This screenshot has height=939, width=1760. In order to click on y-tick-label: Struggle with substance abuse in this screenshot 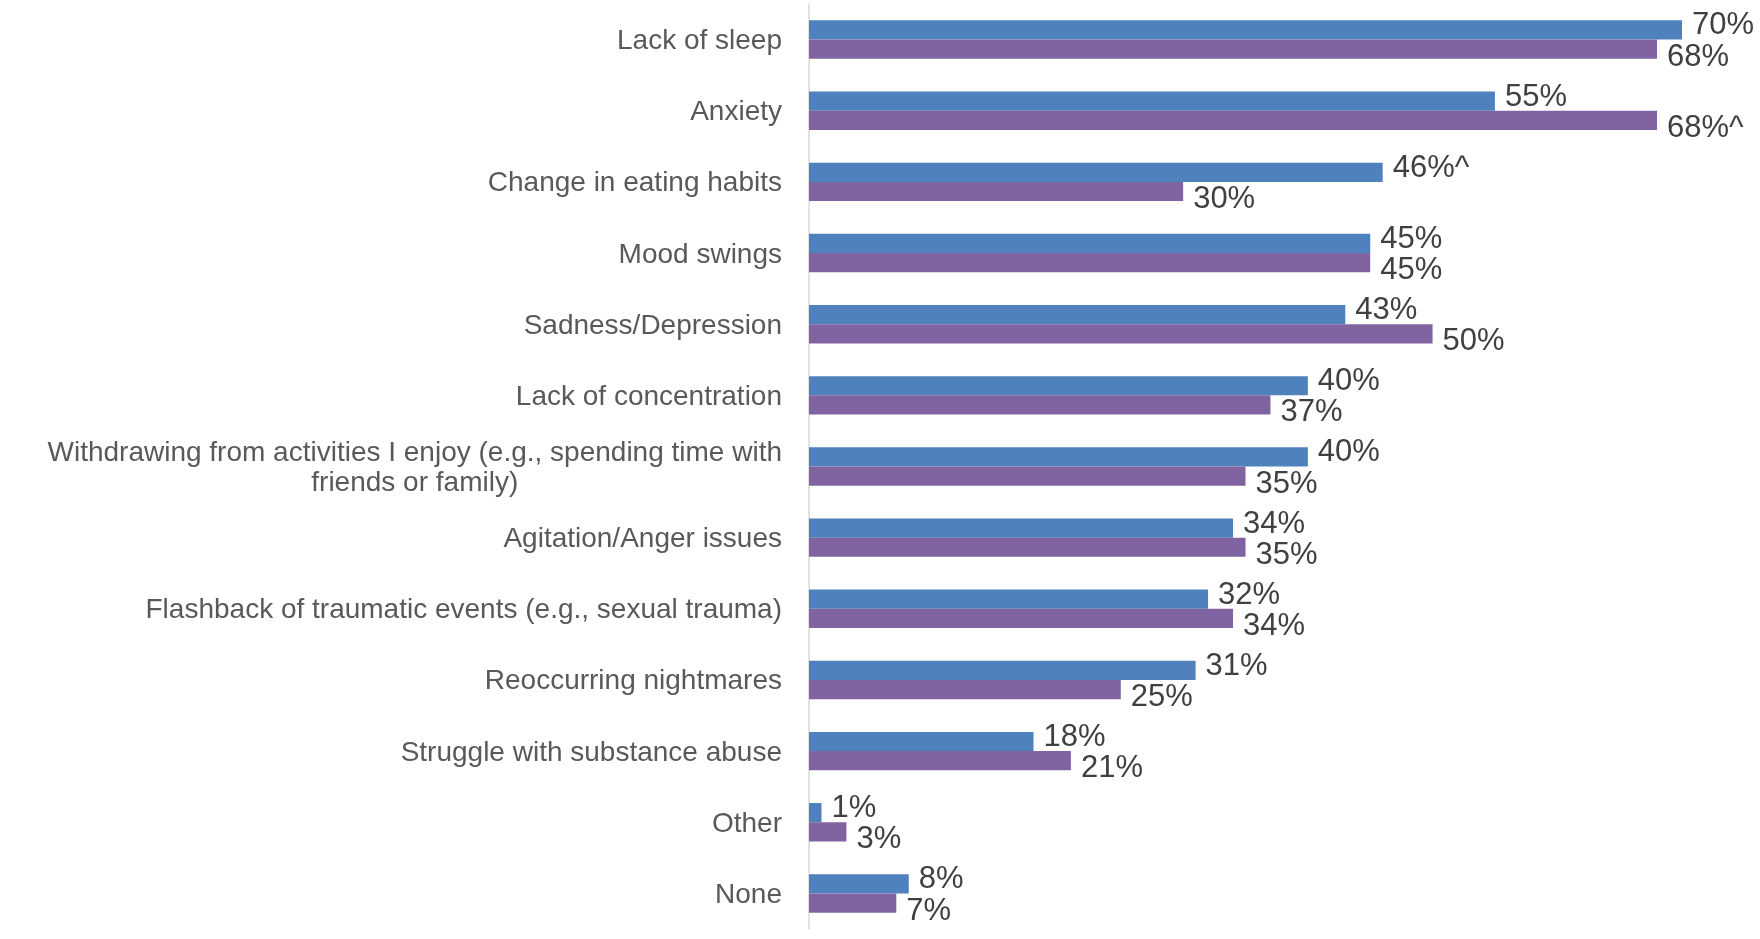, I will do `click(591, 751)`.